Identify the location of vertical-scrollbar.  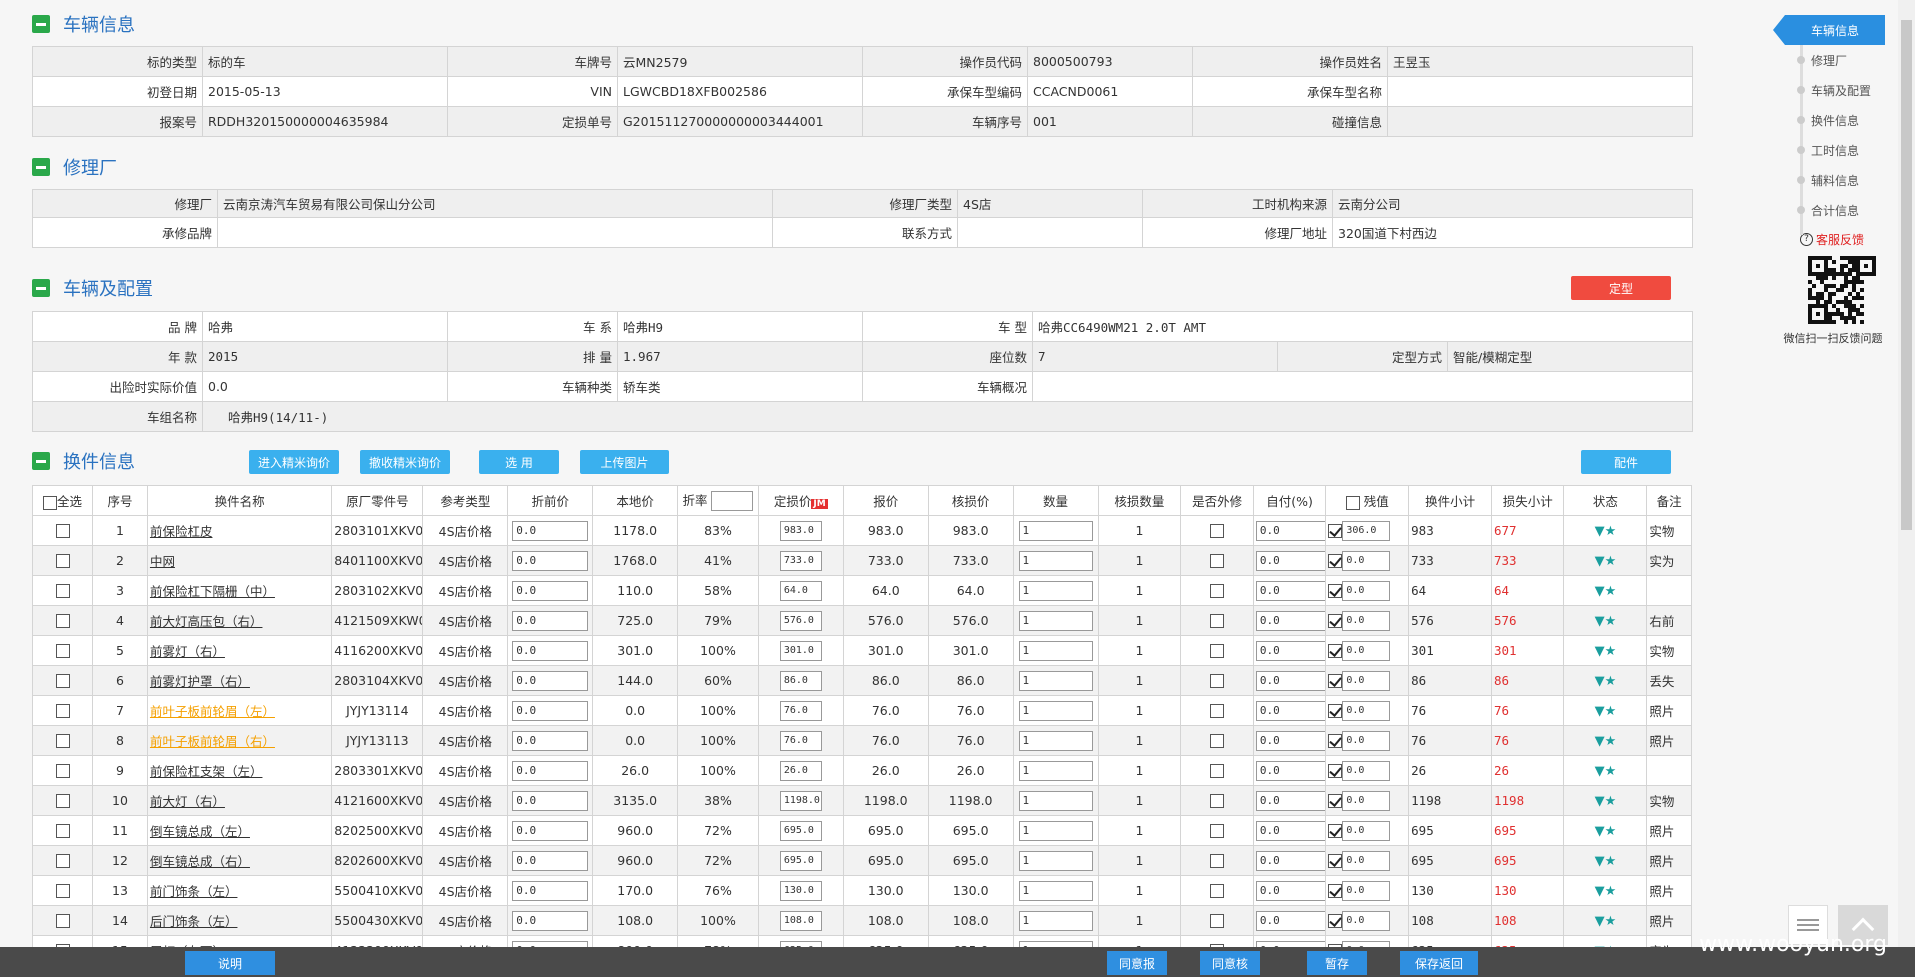
(1906, 473).